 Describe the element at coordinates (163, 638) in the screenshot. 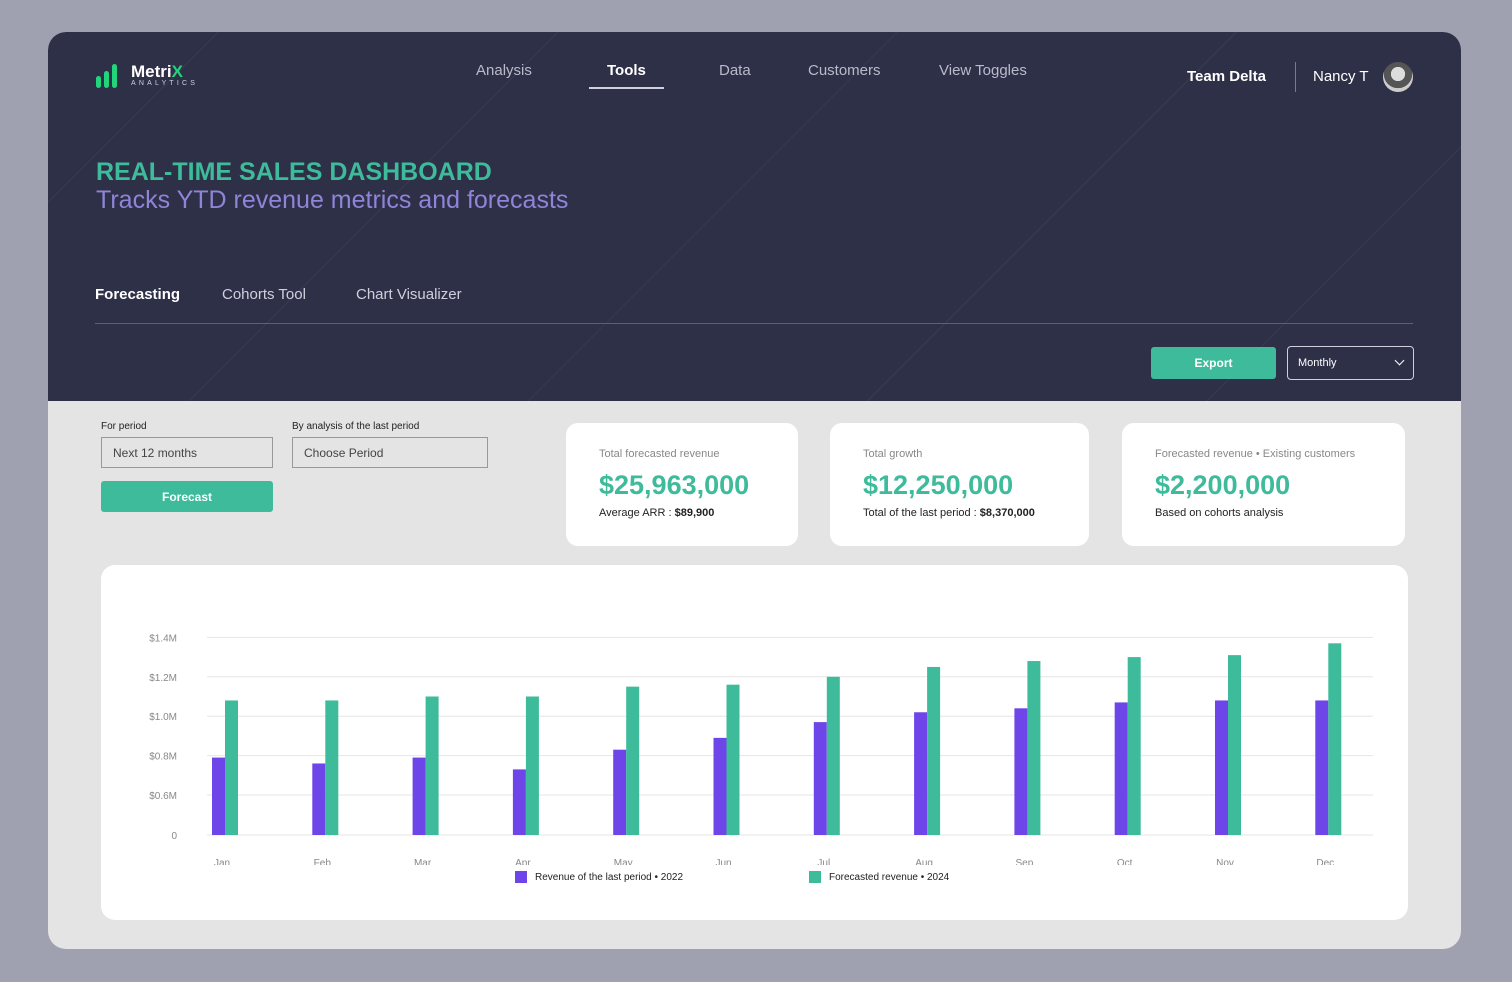

I see `y-tick-label: $1.4M` at that location.